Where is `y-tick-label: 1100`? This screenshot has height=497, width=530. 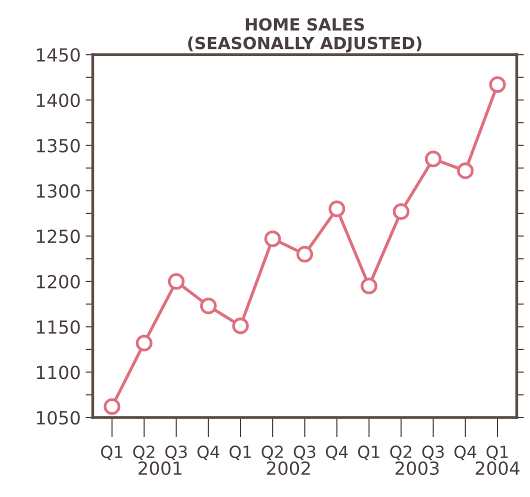
y-tick-label: 1100 is located at coordinates (58, 373).